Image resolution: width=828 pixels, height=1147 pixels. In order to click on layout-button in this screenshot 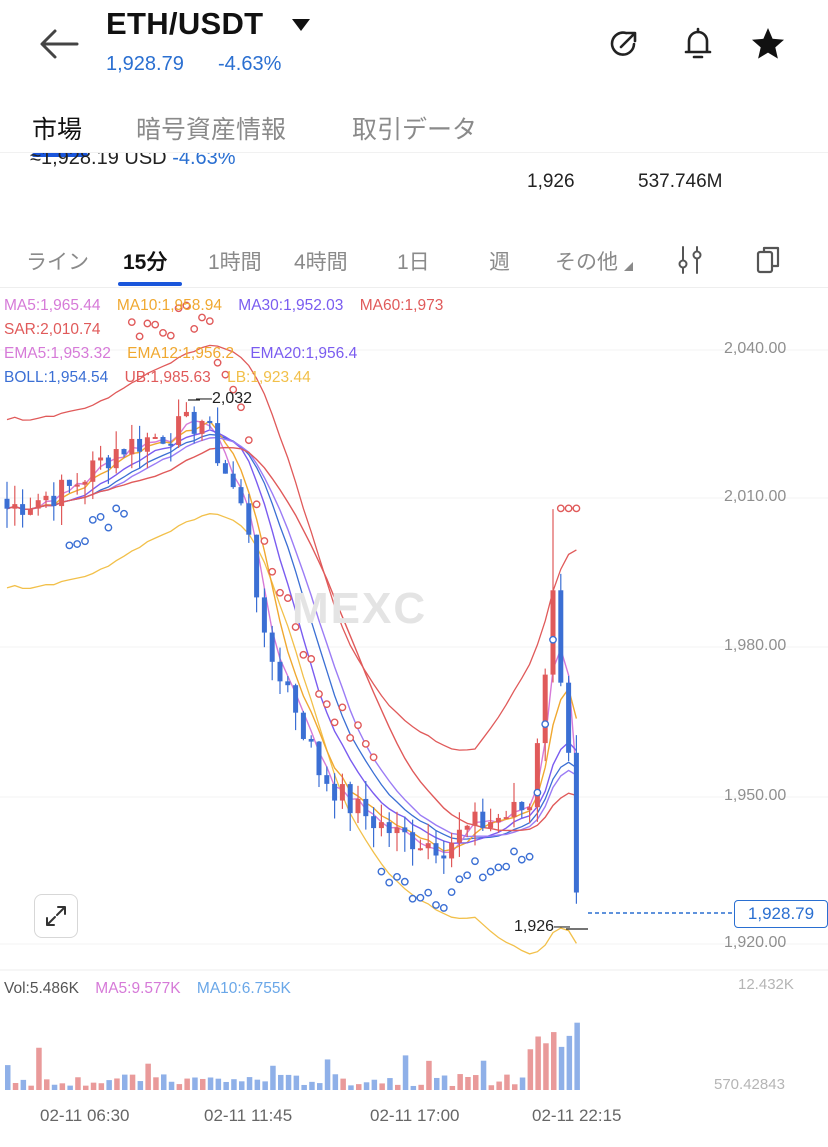, I will do `click(768, 260)`.